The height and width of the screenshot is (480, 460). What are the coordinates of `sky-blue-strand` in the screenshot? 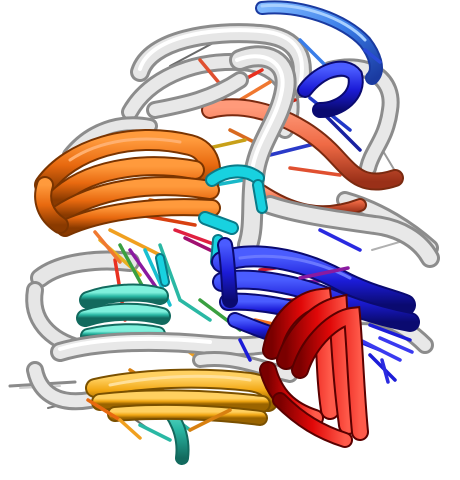 It's located at (319, 42).